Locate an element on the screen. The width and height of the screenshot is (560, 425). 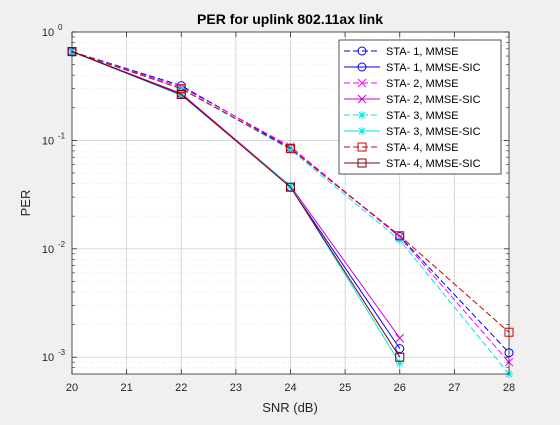
x-tick-label: 27 is located at coordinates (454, 388).